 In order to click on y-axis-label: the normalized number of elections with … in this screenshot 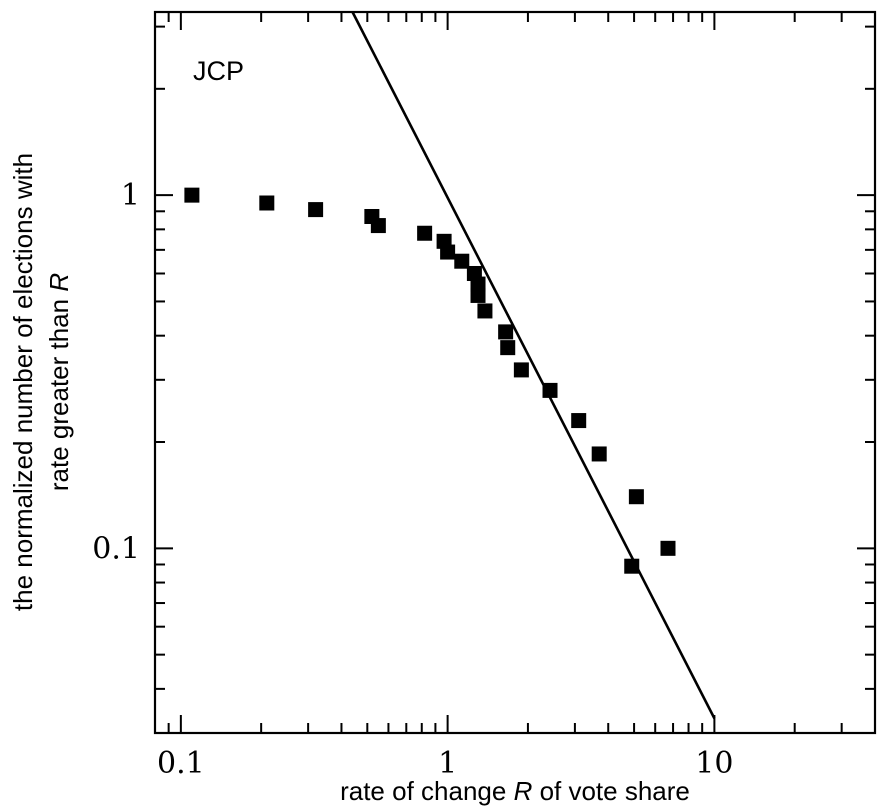, I will do `click(41, 382)`.